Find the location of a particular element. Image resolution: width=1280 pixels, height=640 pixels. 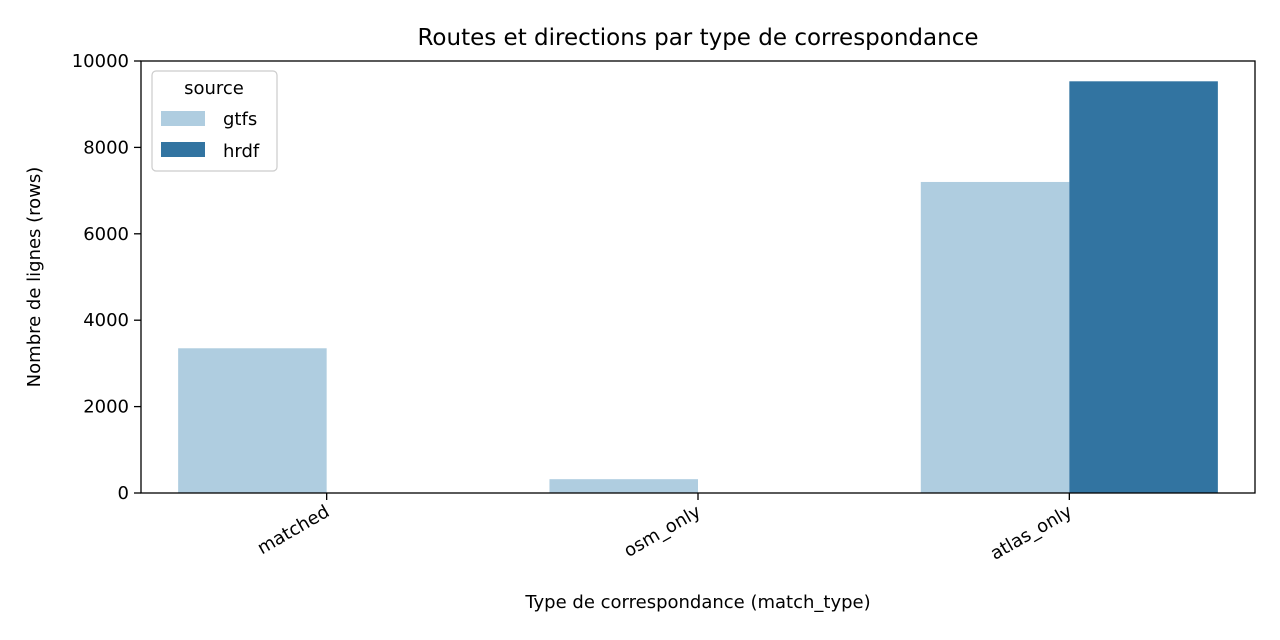

y-axis-label: Nombre de lignes (rows) is located at coordinates (34, 277).